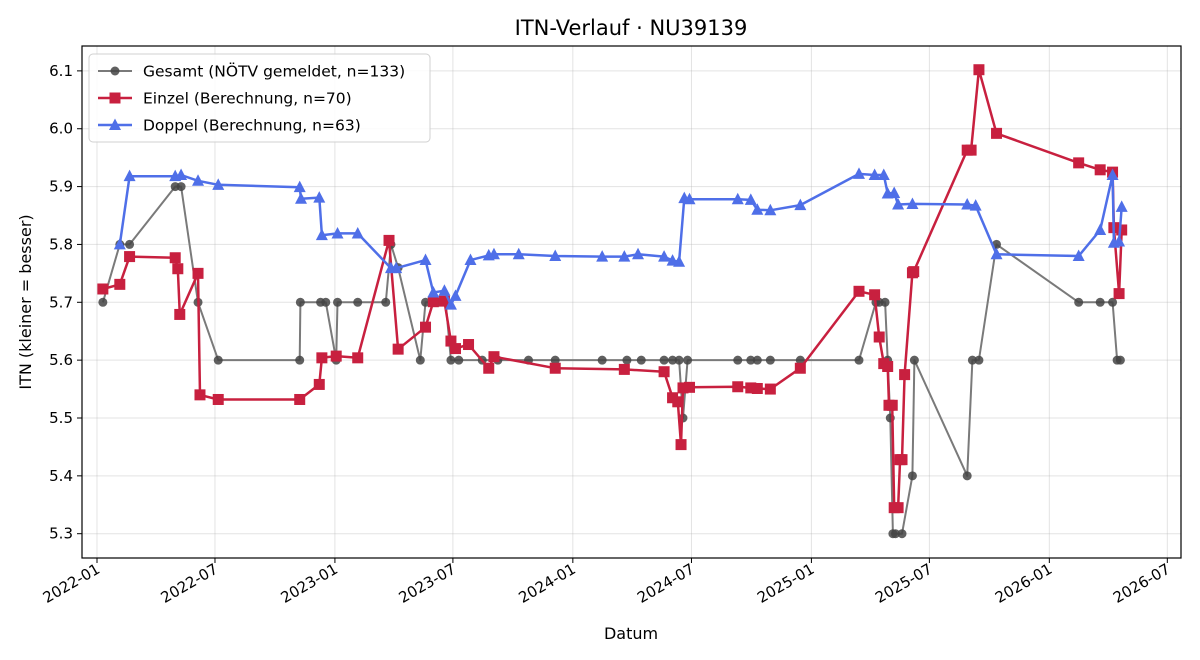 Image resolution: width=1200 pixels, height=660 pixels. Describe the element at coordinates (1023, 583) in the screenshot. I see `x-tick-label: 2026-01` at that location.